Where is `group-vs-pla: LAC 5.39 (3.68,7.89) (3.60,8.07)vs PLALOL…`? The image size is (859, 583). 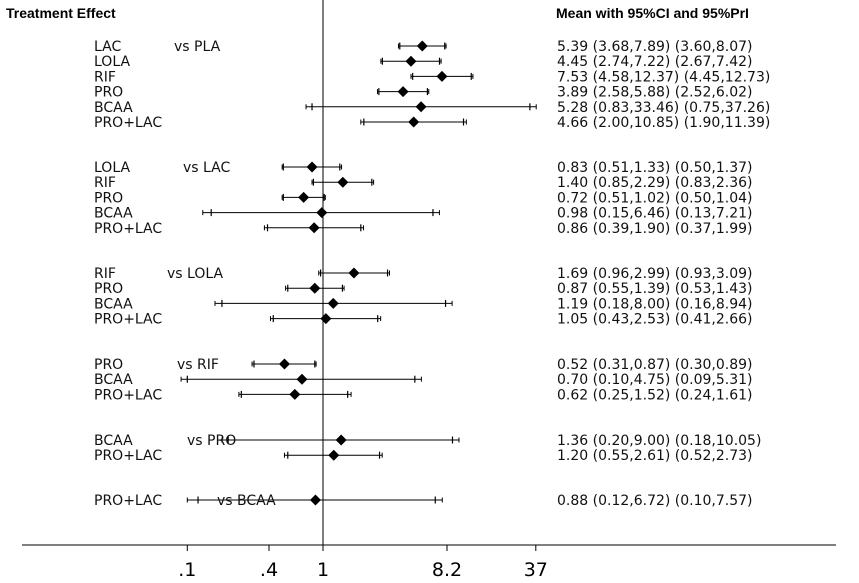 group-vs-pla: LAC 5.39 (3.68,7.89) (3.60,8.07)vs PLALOL… is located at coordinates (432, 85).